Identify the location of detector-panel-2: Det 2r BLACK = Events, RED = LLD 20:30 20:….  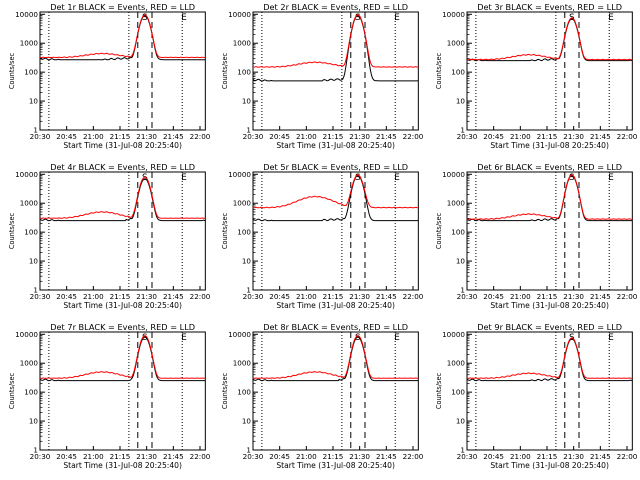
(322, 76).